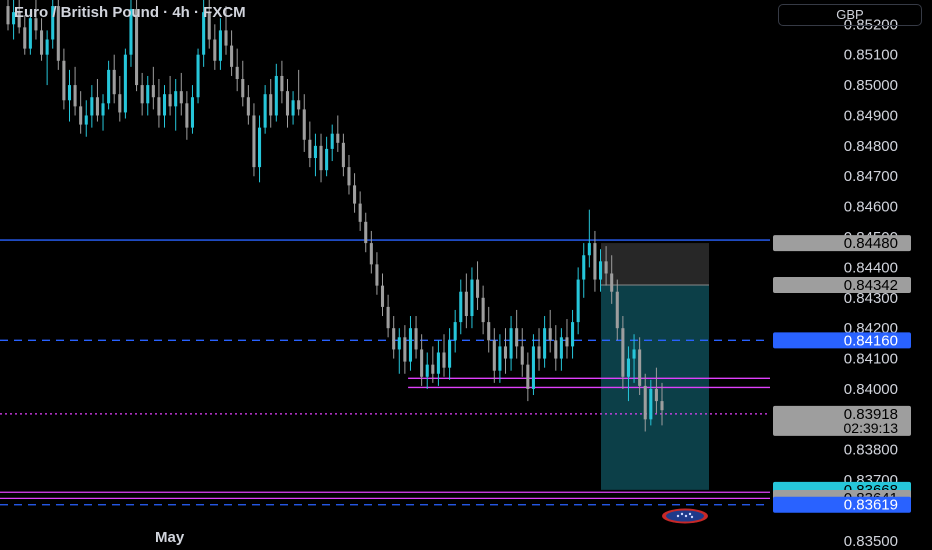 This screenshot has width=932, height=550. Describe the element at coordinates (871, 428) in the screenshot. I see `bar-countdown: 02:39:13` at that location.